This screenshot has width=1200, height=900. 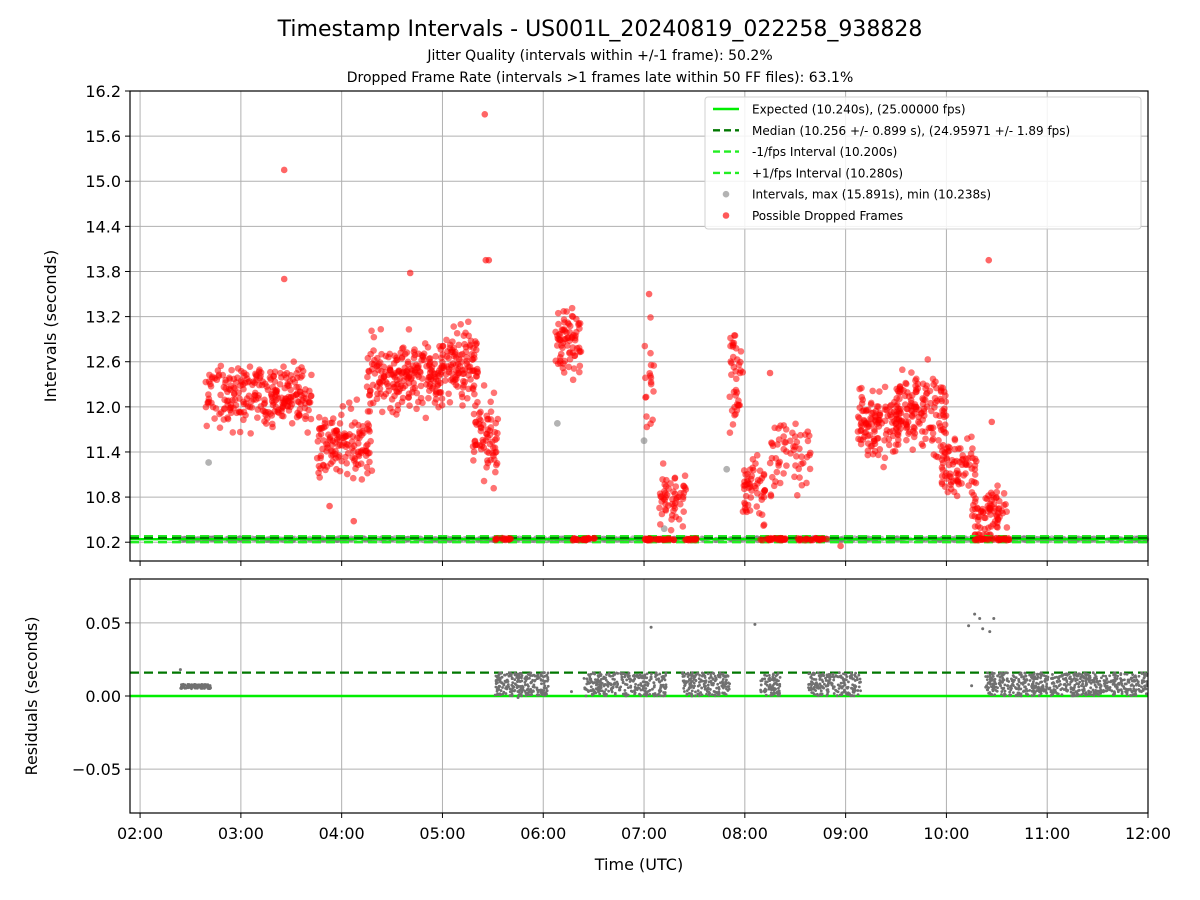 What do you see at coordinates (103, 181) in the screenshot?
I see `y-tick-label: 15.0` at bounding box center [103, 181].